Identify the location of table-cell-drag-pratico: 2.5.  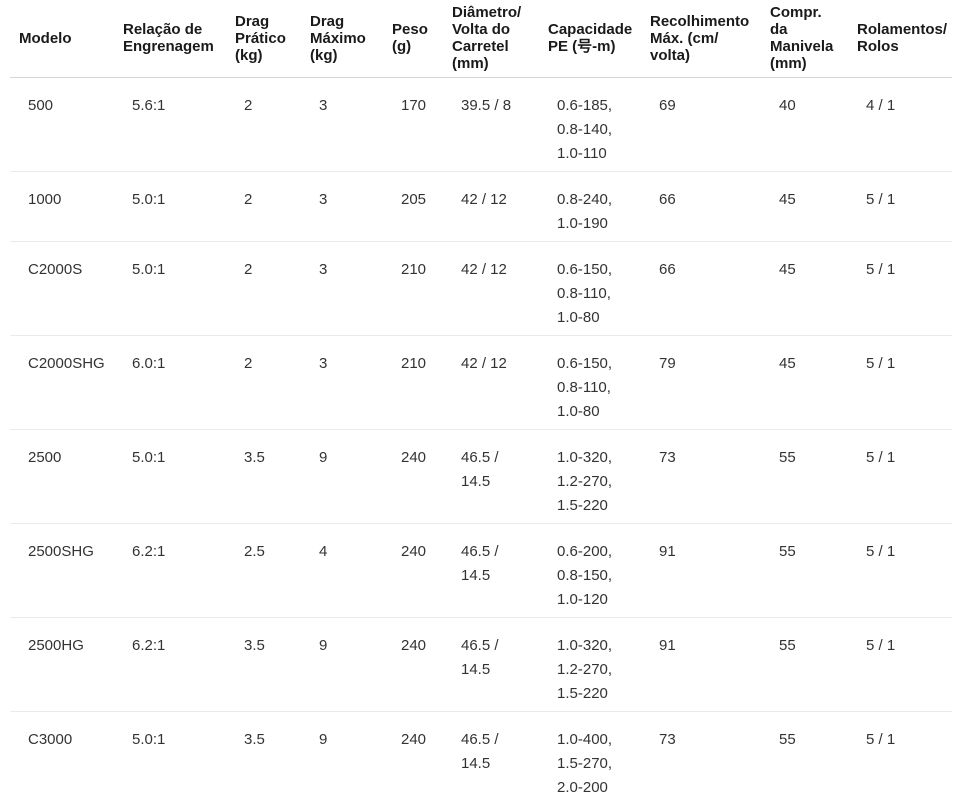
(263, 569).